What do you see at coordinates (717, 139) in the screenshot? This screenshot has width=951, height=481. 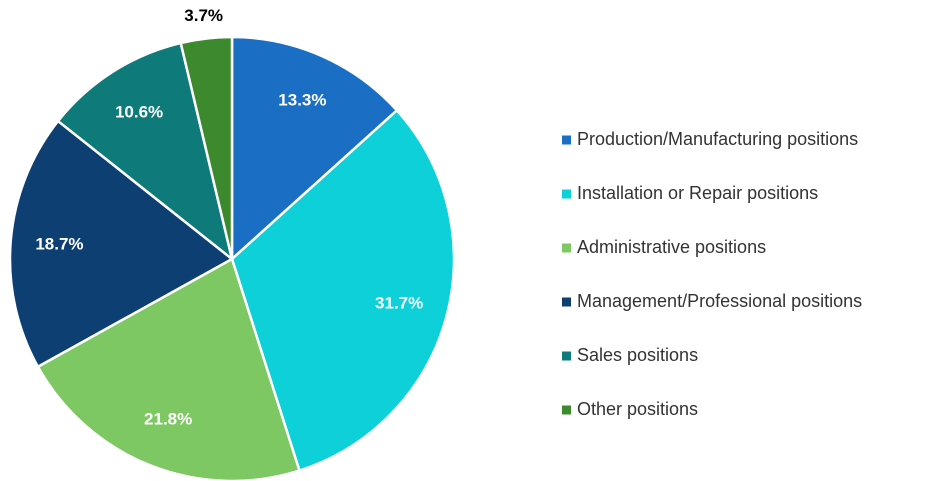 I see `legend-label: Production/Manufacturing positions` at bounding box center [717, 139].